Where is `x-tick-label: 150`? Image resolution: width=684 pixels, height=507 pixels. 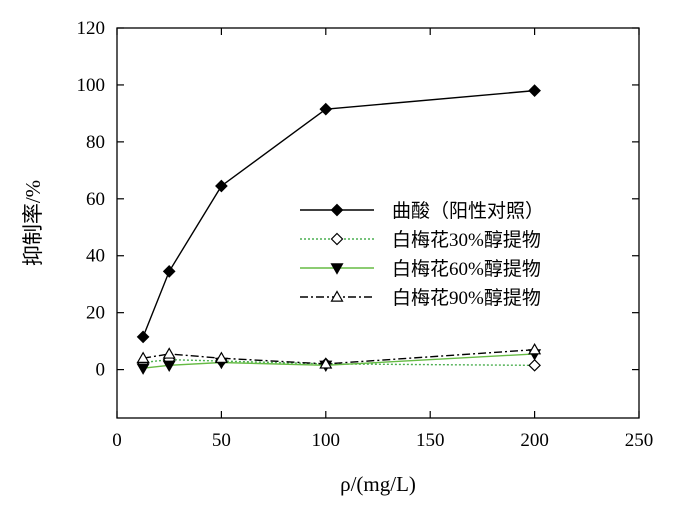
x-tick-label: 150 is located at coordinates (430, 440).